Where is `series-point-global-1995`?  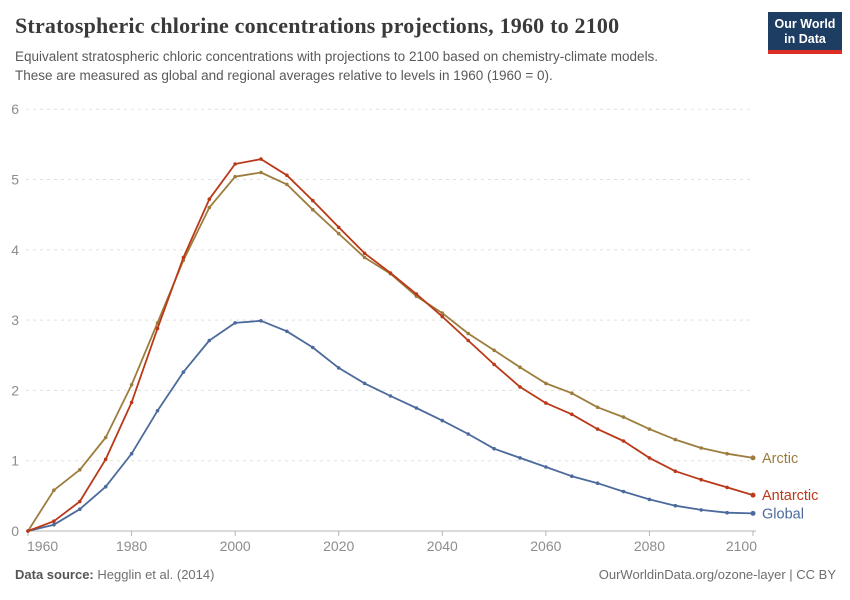 series-point-global-1995 is located at coordinates (209, 340).